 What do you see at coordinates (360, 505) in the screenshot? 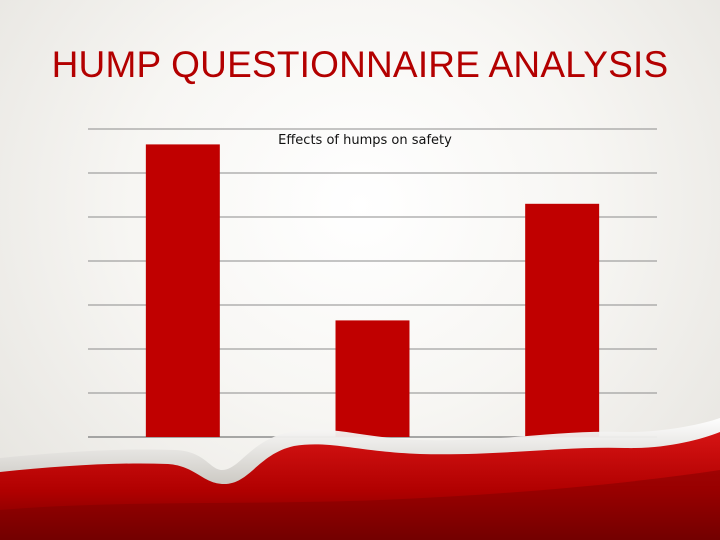
I see `wave-shadow` at bounding box center [360, 505].